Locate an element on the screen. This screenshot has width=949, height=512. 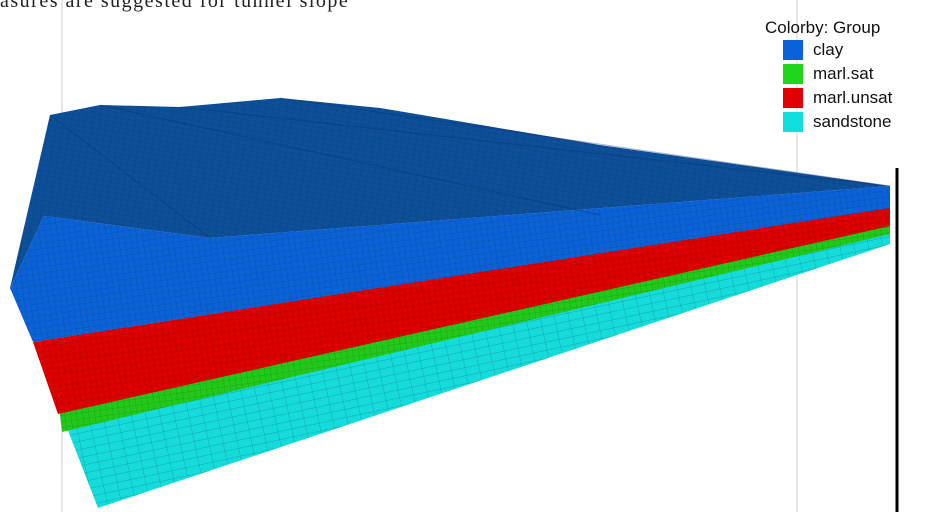
legend-item-marl-sat: marl.sat is located at coordinates (866, 74).